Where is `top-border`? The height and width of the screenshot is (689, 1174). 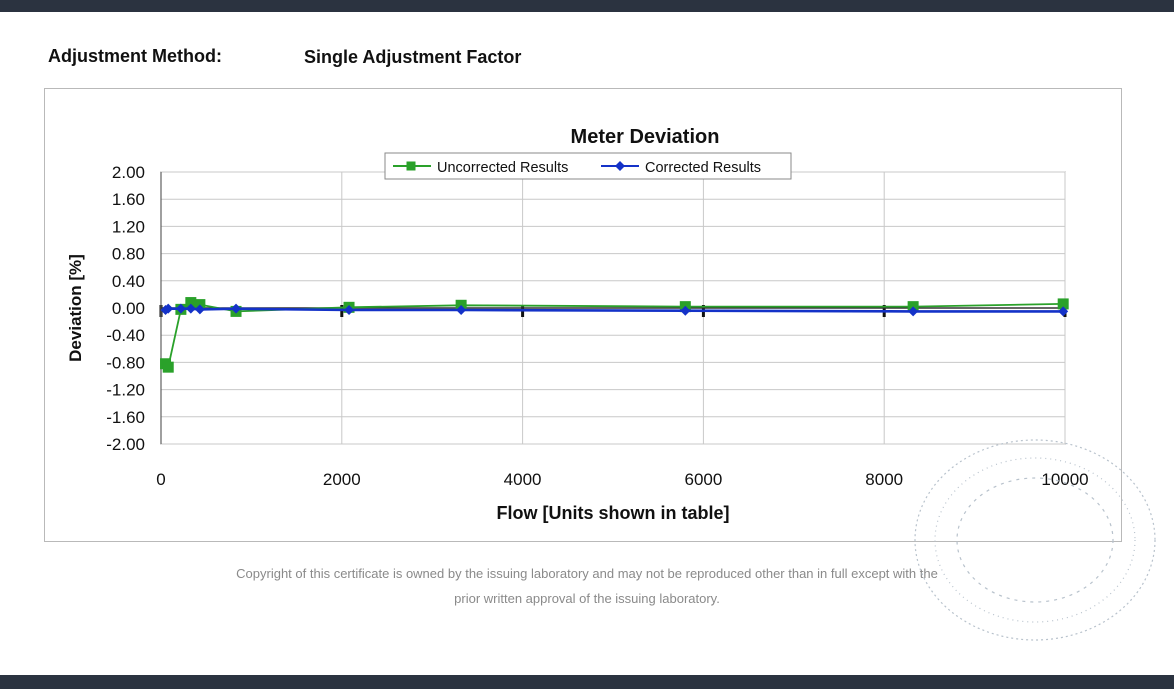 top-border is located at coordinates (587, 6).